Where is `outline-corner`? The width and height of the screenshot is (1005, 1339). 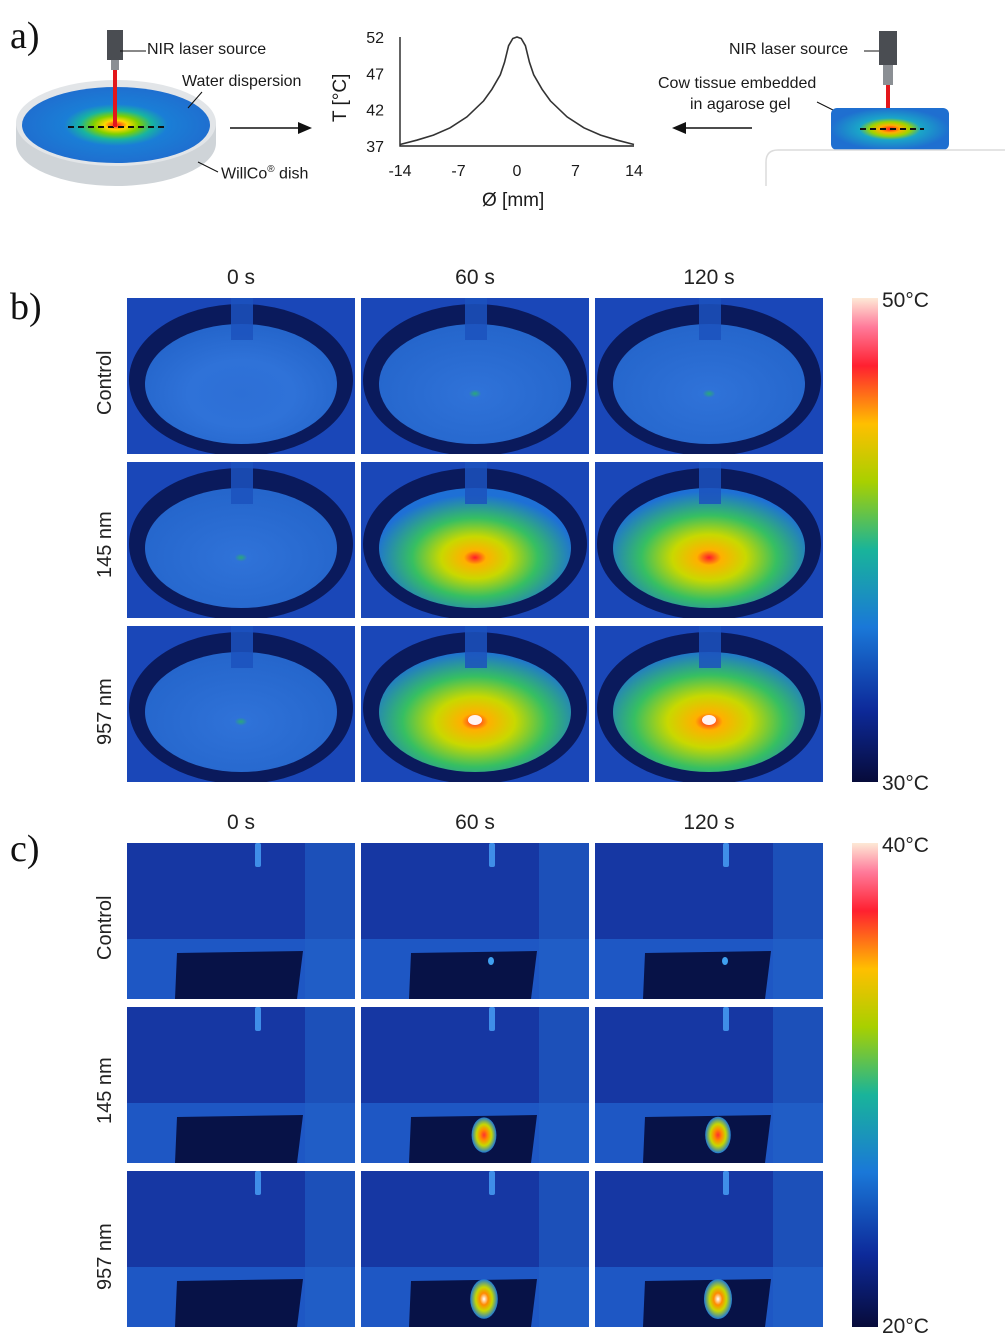
outline-corner is located at coordinates (885, 167).